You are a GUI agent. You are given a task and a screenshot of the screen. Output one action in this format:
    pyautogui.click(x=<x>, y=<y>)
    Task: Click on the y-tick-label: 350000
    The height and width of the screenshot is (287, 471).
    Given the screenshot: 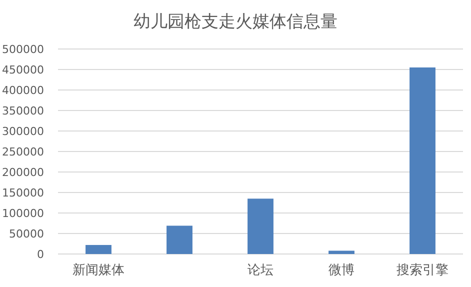 What is the action you would take?
    pyautogui.click(x=23, y=111)
    